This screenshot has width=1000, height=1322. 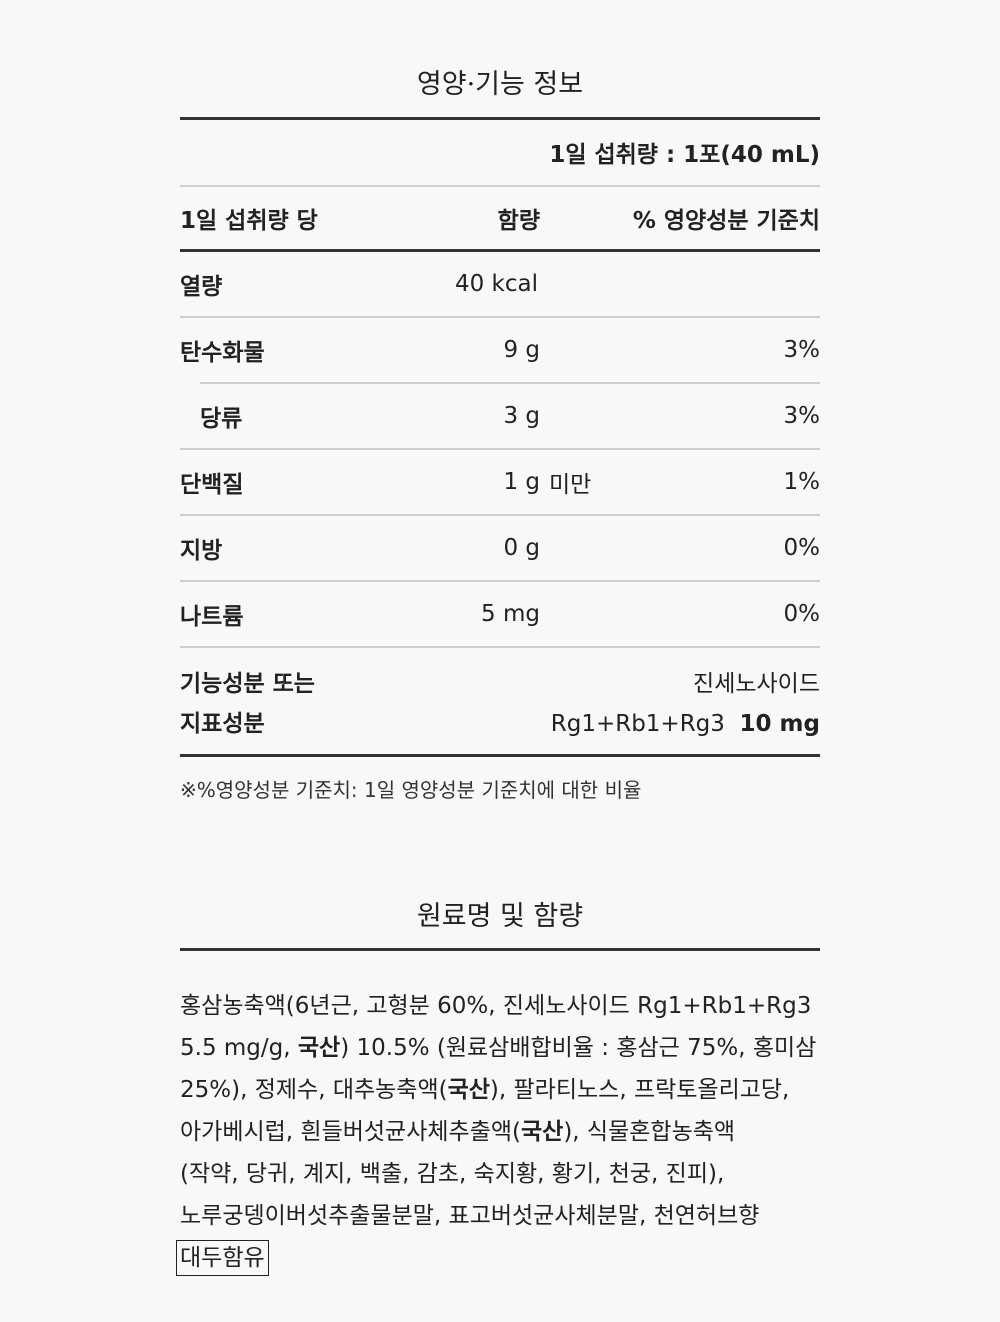 I want to click on ingredient-text: 노루궁뎅이버섯추출물분말, 표고버섯균사체분말, 천연허브향, so click(x=470, y=1216).